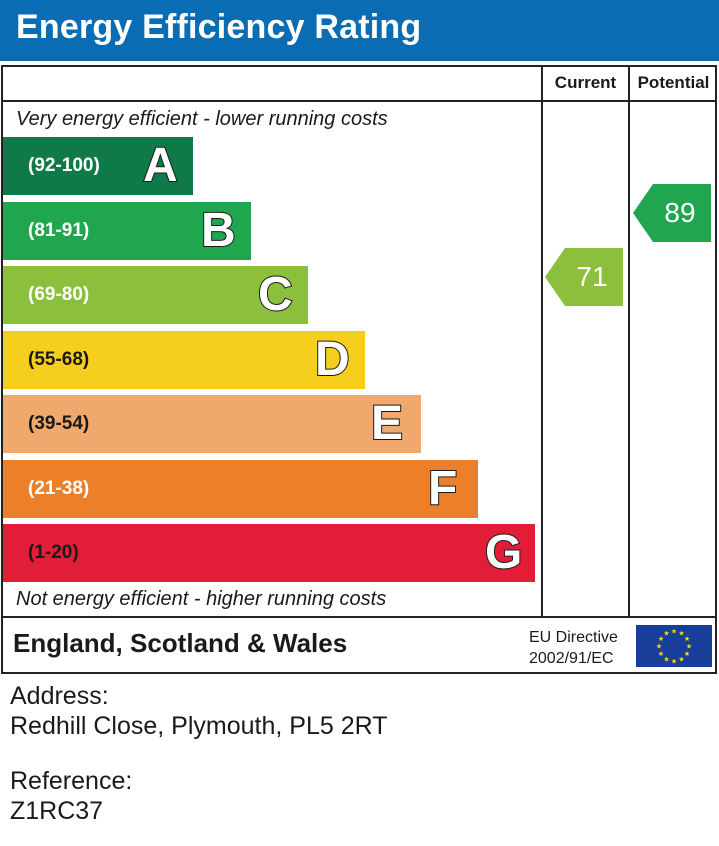 This screenshot has height=846, width=719. I want to click on potential-column-header: Potential, so click(673, 82).